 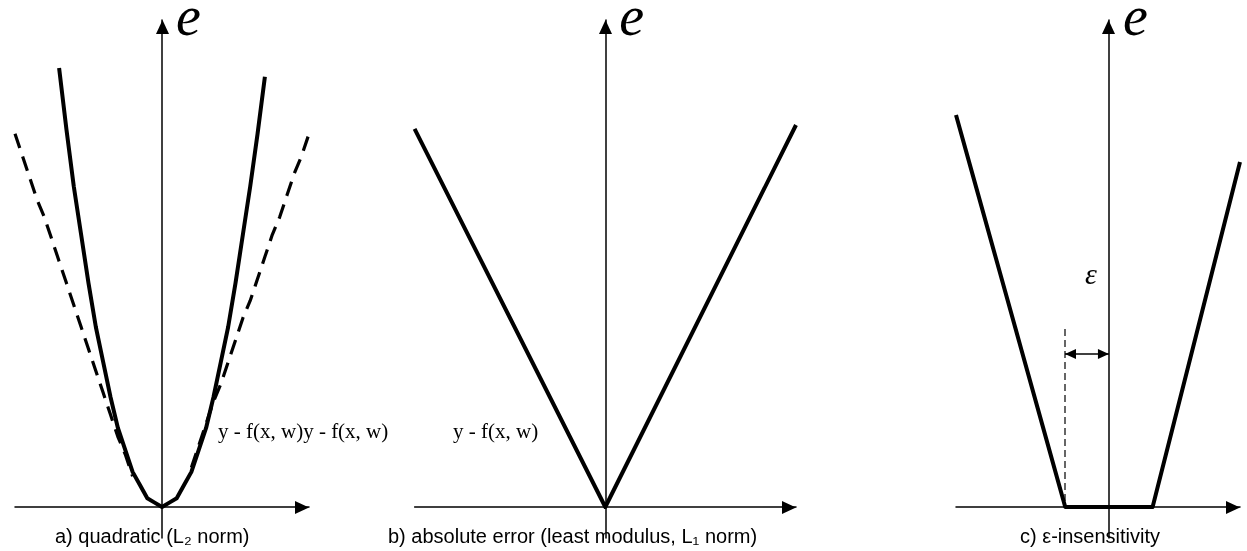 I want to click on annotation: ε, so click(x=1091, y=273).